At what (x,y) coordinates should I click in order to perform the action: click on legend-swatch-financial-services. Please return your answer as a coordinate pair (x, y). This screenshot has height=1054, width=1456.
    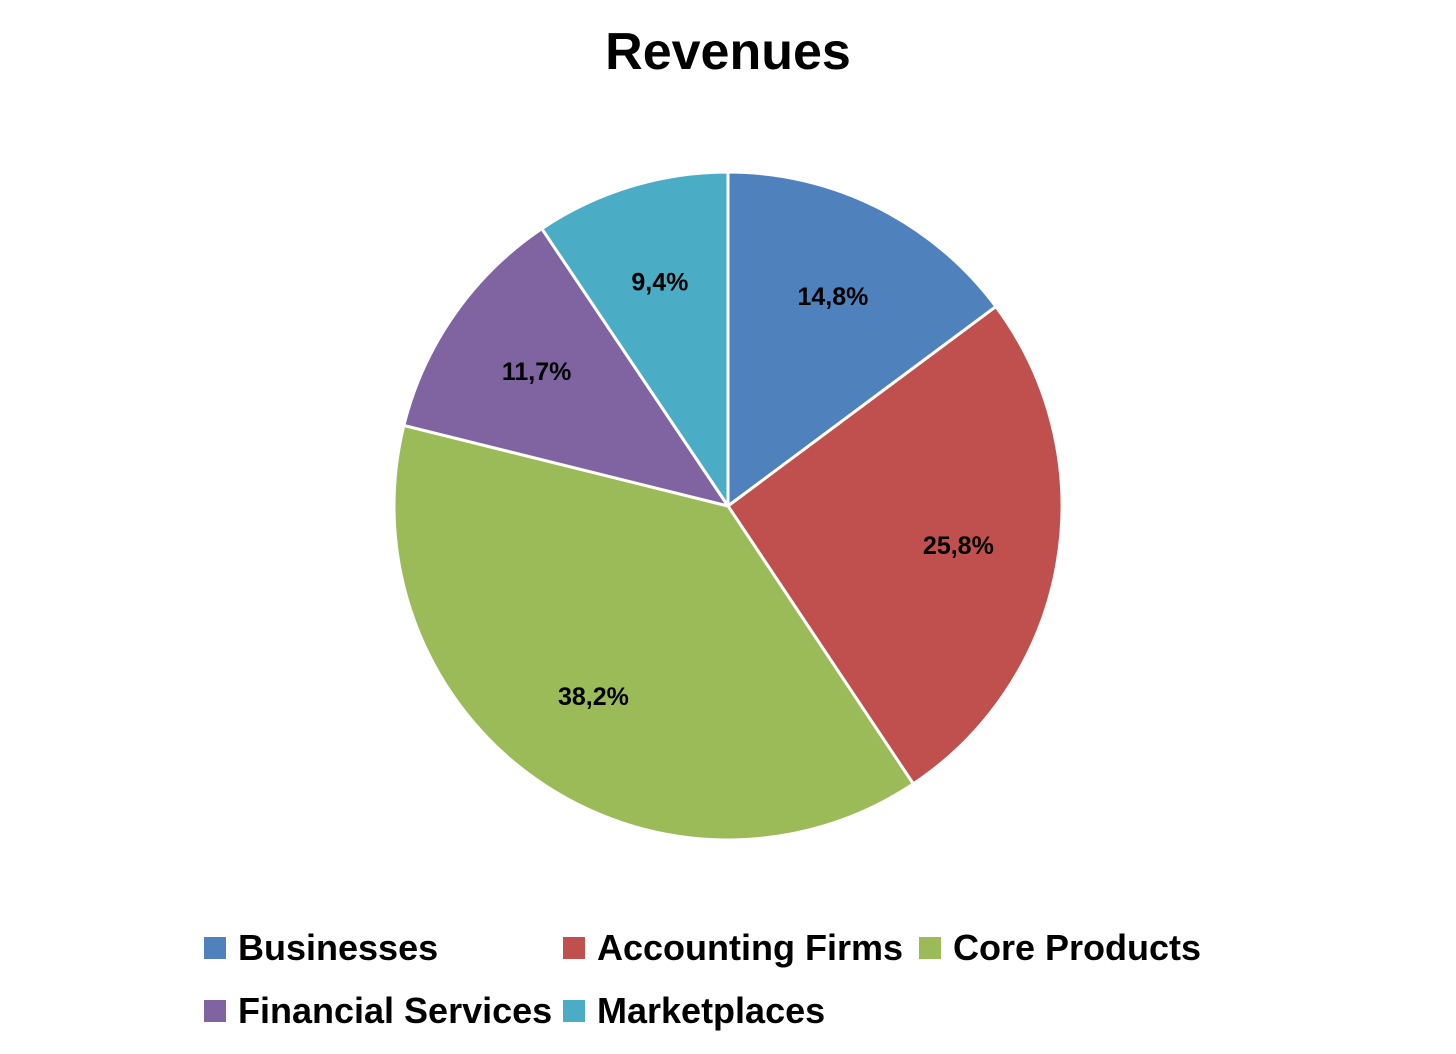
    Looking at the image, I should click on (215, 1011).